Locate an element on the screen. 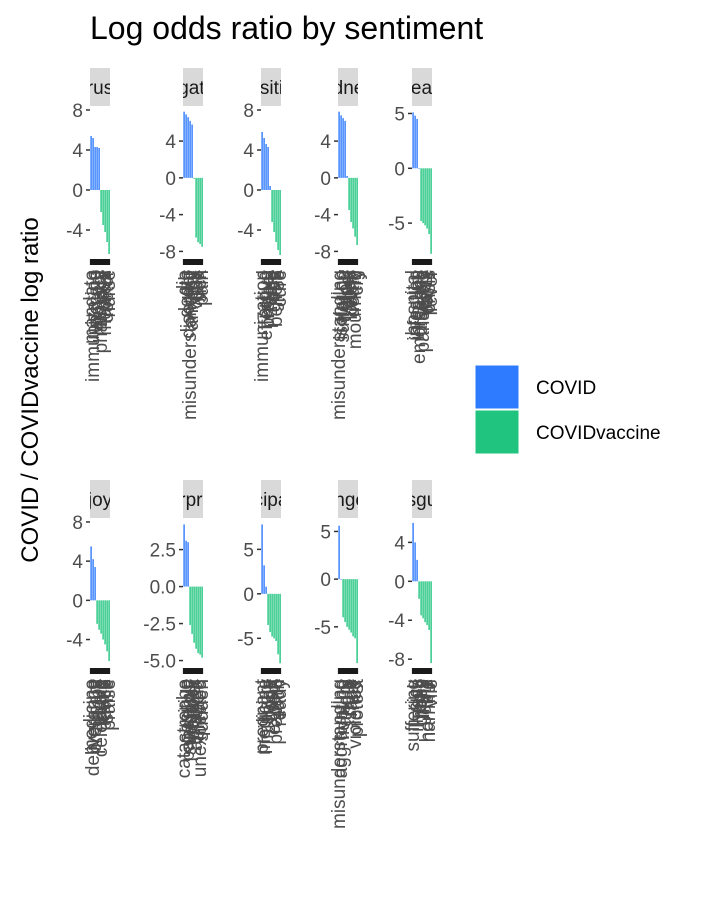 This screenshot has height=921, width=720. x-tick-label: safe is located at coordinates (270, 288).